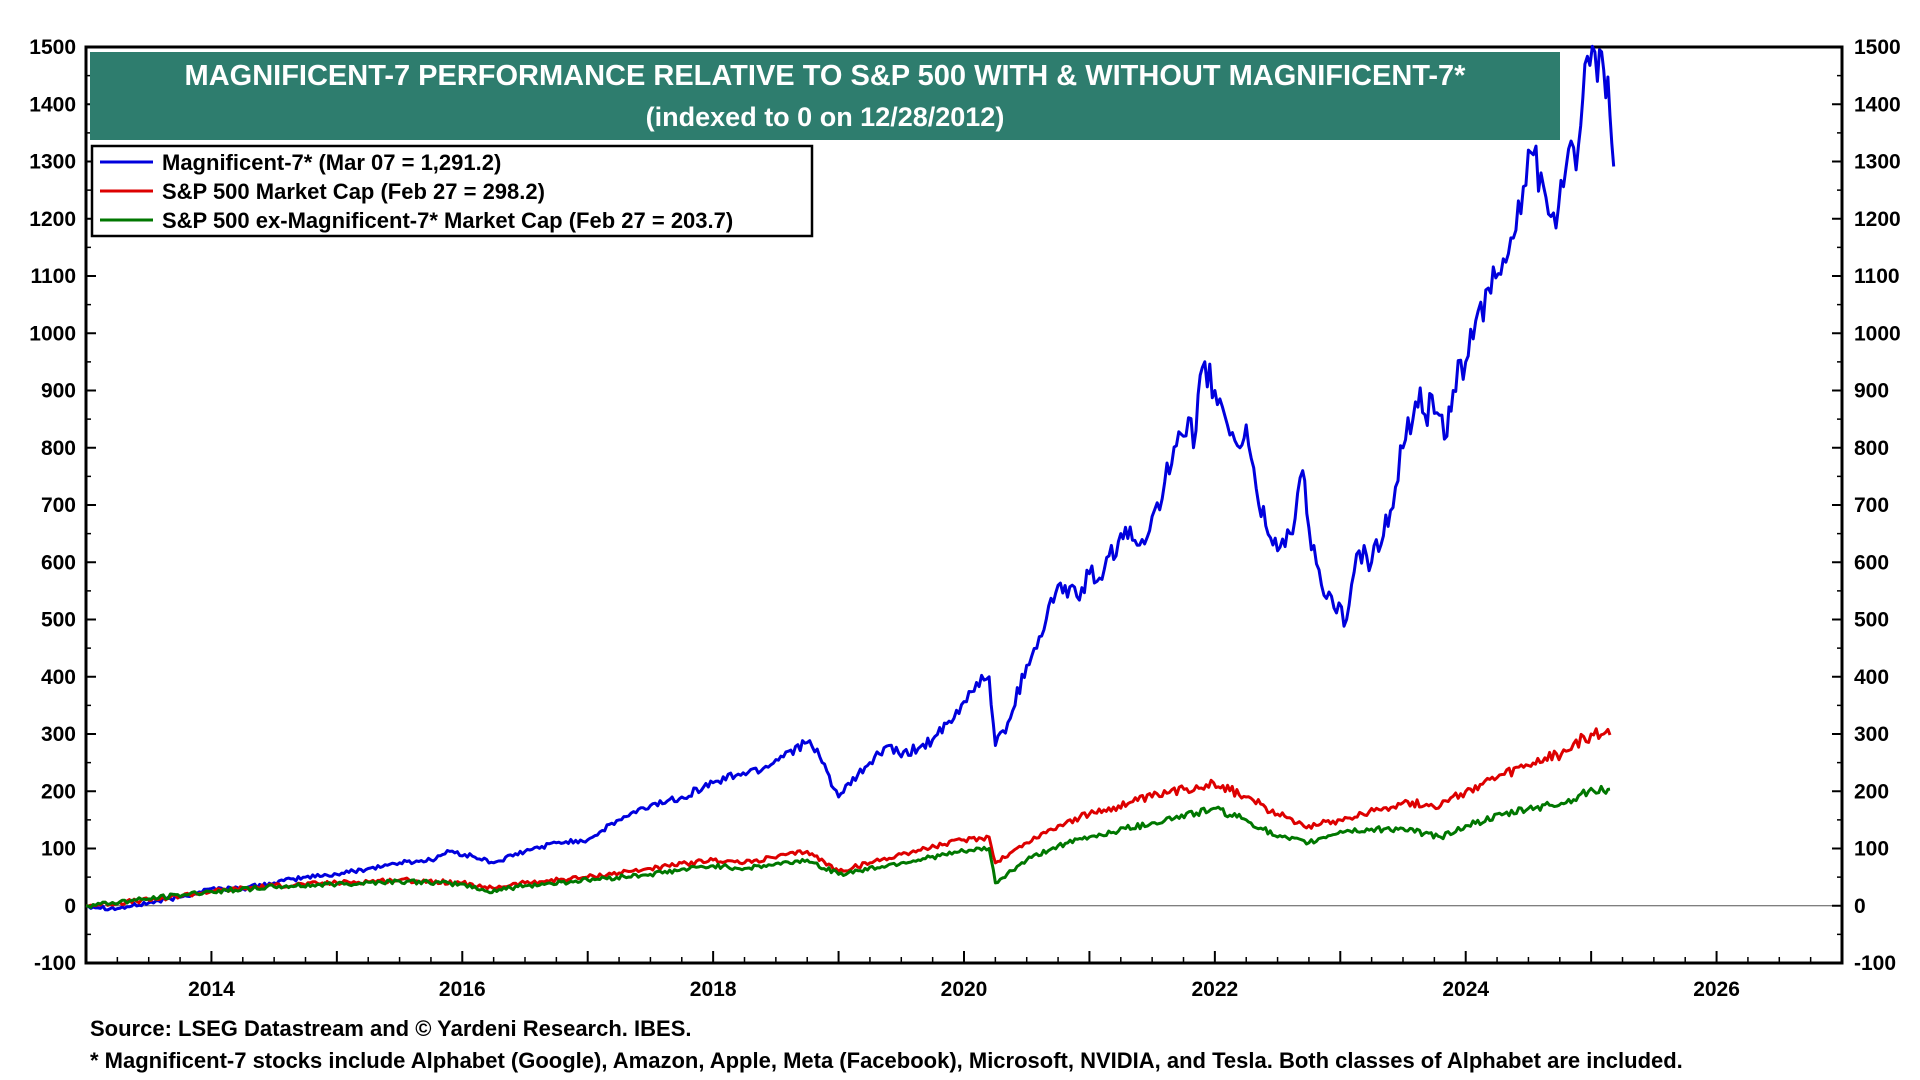 This screenshot has width=1920, height=1080. Describe the element at coordinates (52, 333) in the screenshot. I see `y-tick-label-left: 1000` at that location.